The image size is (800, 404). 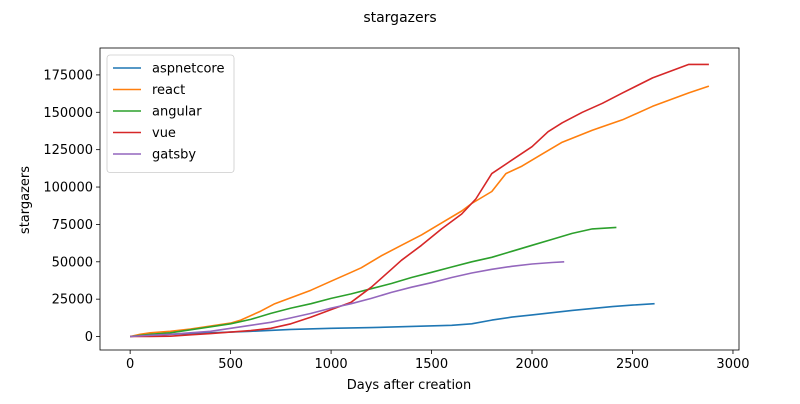 I want to click on series-line-gatsby, so click(x=347, y=299).